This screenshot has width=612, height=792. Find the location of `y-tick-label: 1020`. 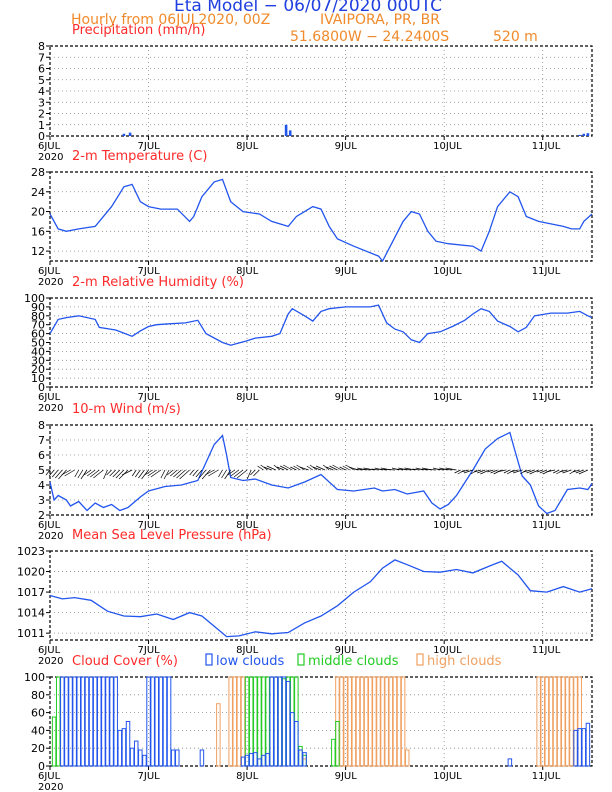

y-tick-label: 1020 is located at coordinates (31, 572).